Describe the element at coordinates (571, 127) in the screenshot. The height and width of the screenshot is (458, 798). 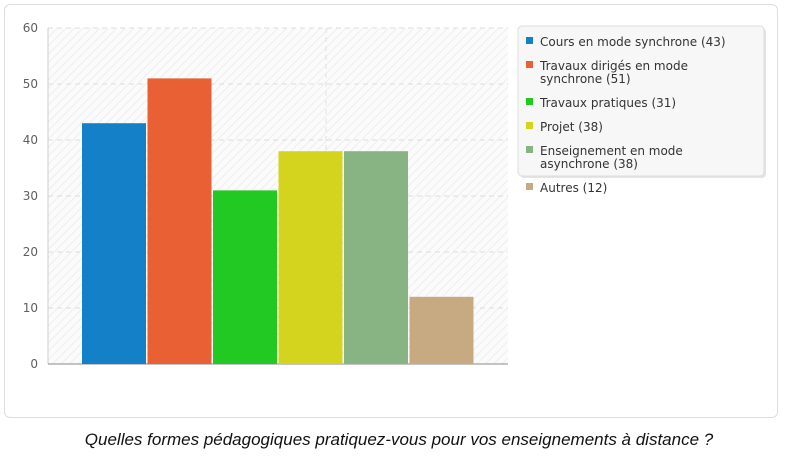
I see `legend-label-4: Projet (38)` at that location.